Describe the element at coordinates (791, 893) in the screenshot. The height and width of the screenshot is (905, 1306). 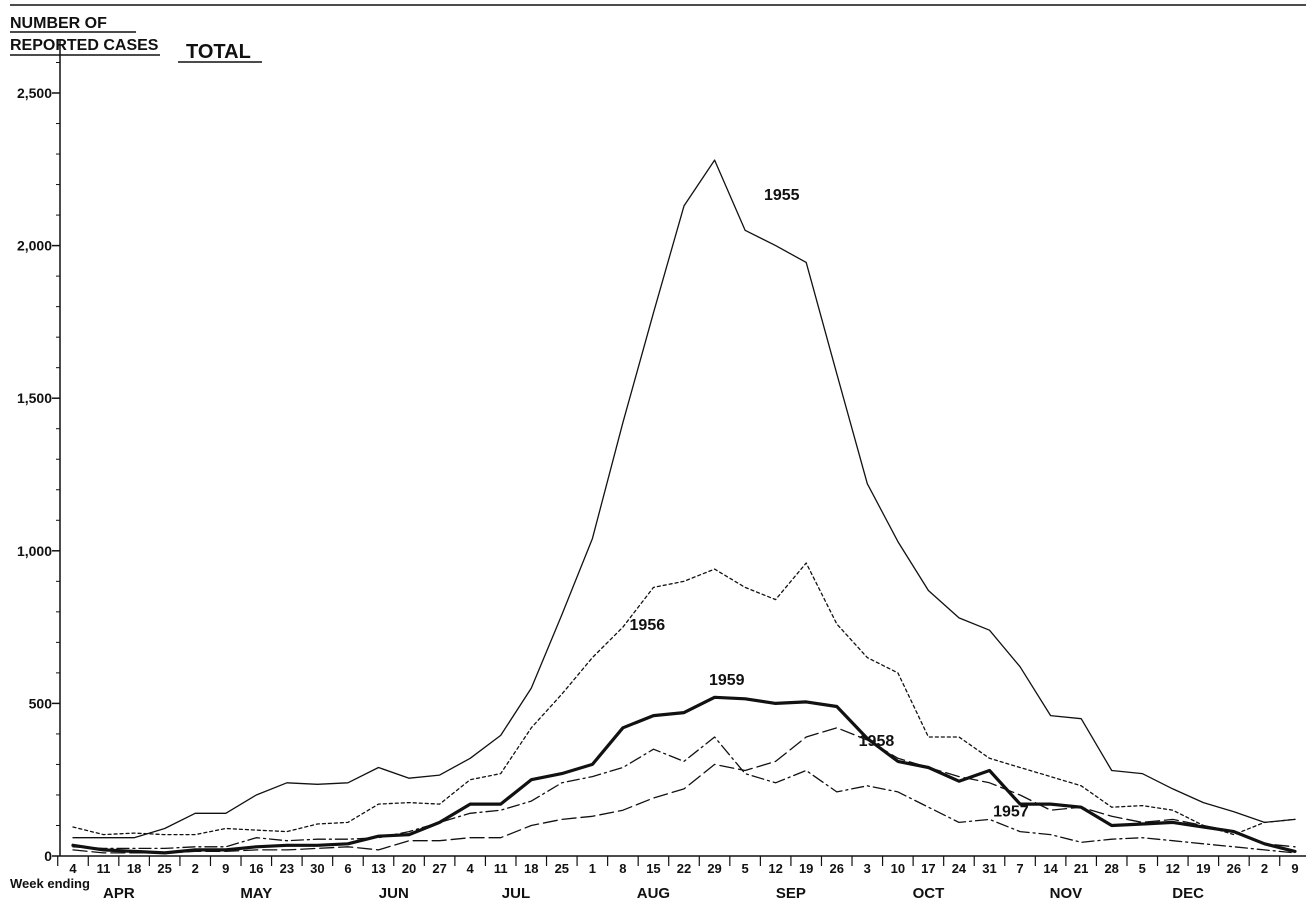
I see `month-label: SEP` at that location.